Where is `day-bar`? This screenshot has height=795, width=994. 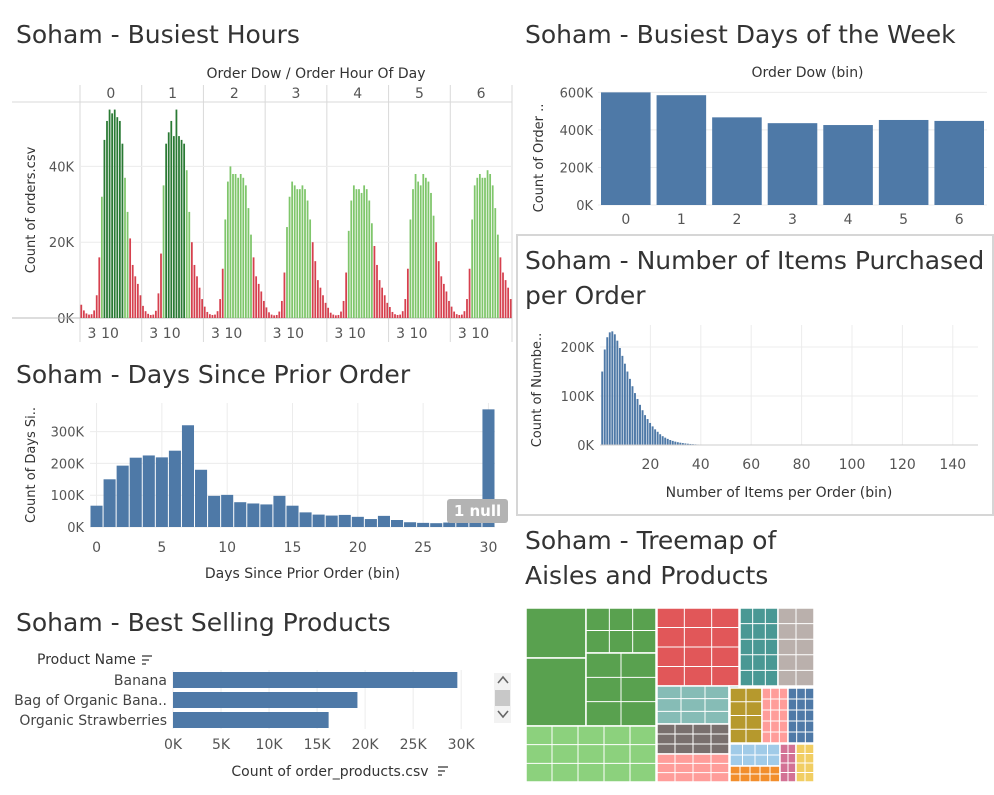
day-bar is located at coordinates (959, 162).